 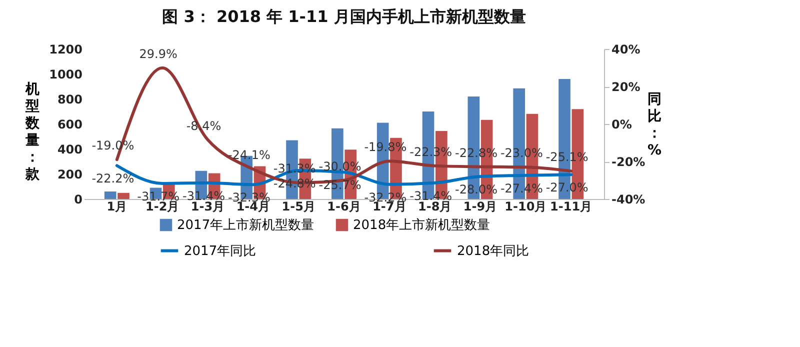 What do you see at coordinates (567, 187) in the screenshot?
I see `data-label: -27.0%` at bounding box center [567, 187].